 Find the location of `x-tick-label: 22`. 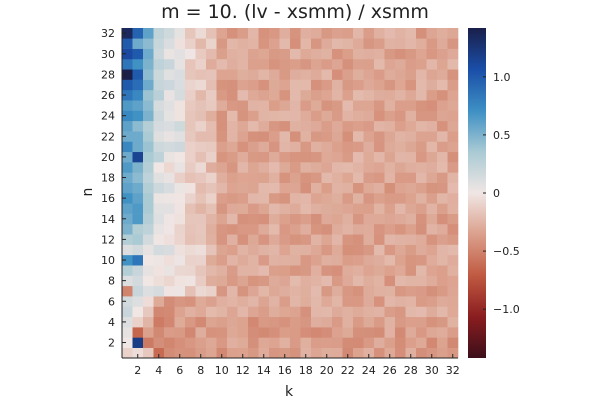

x-tick-label: 22 is located at coordinates (348, 370).